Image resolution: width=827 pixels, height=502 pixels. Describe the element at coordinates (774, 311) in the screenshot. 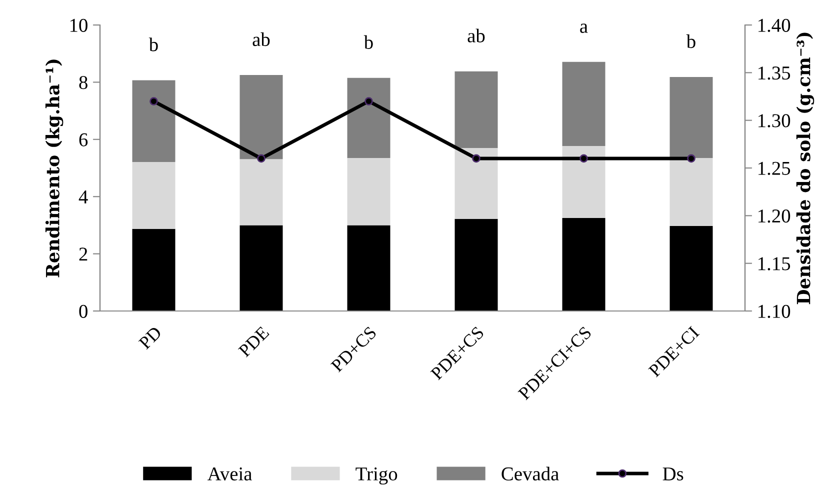

I see `y2-tick-label: 1.10` at that location.